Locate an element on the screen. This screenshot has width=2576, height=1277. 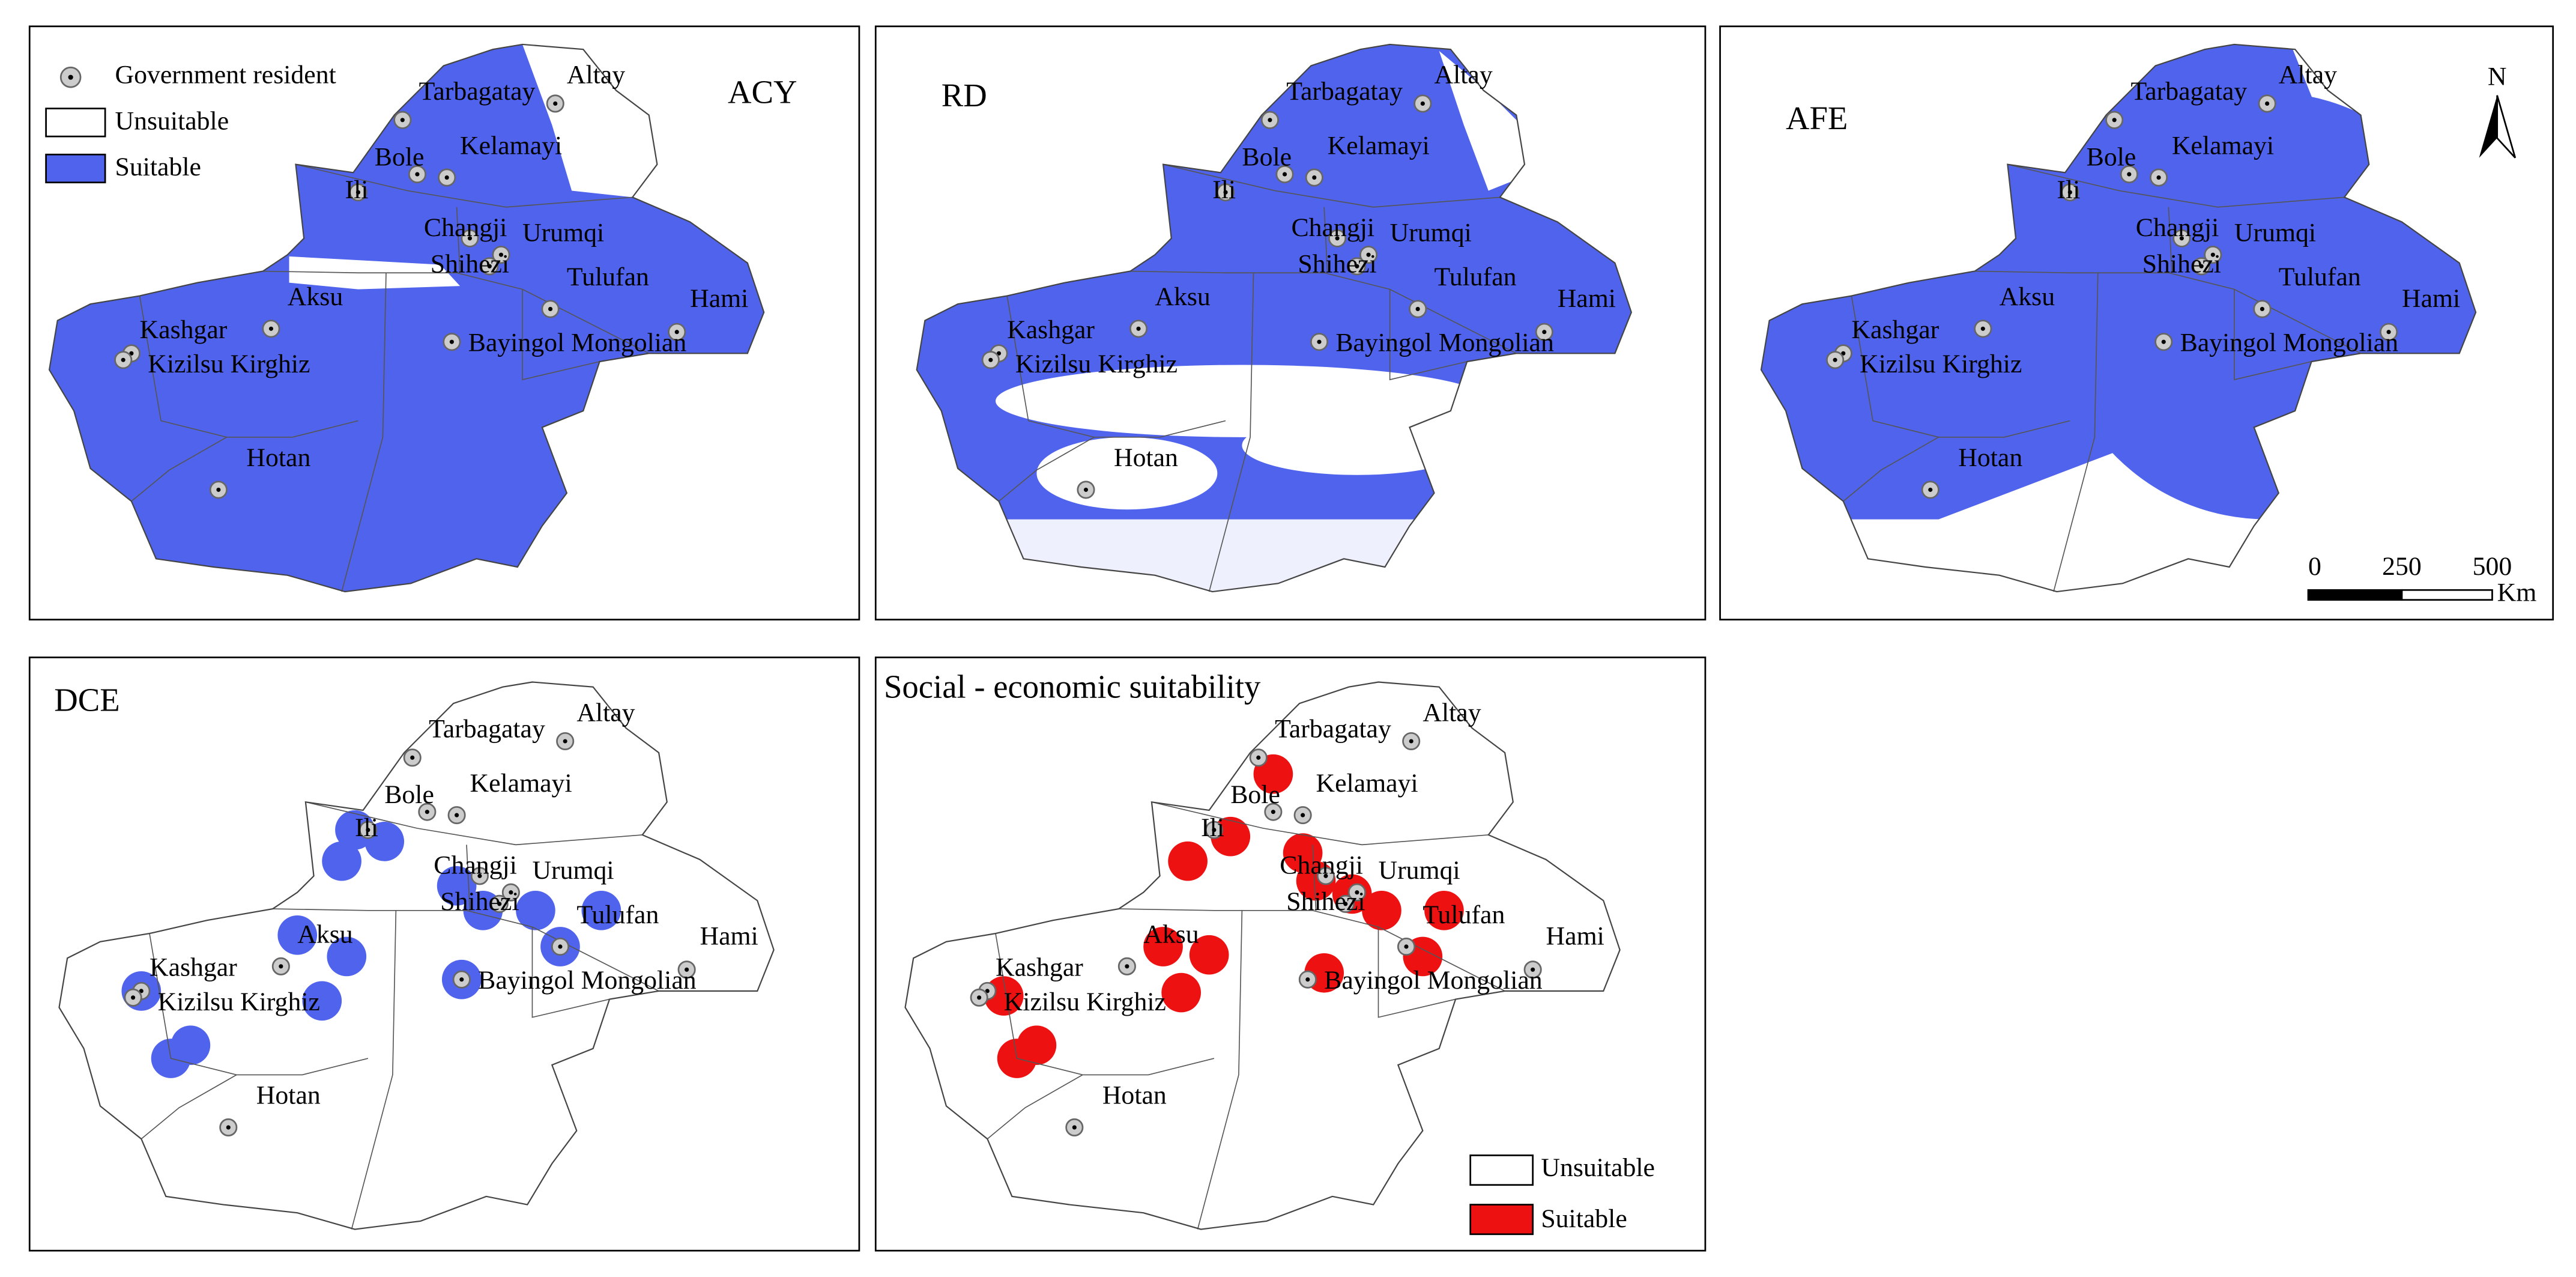
region-base is located at coordinates (416, 956).